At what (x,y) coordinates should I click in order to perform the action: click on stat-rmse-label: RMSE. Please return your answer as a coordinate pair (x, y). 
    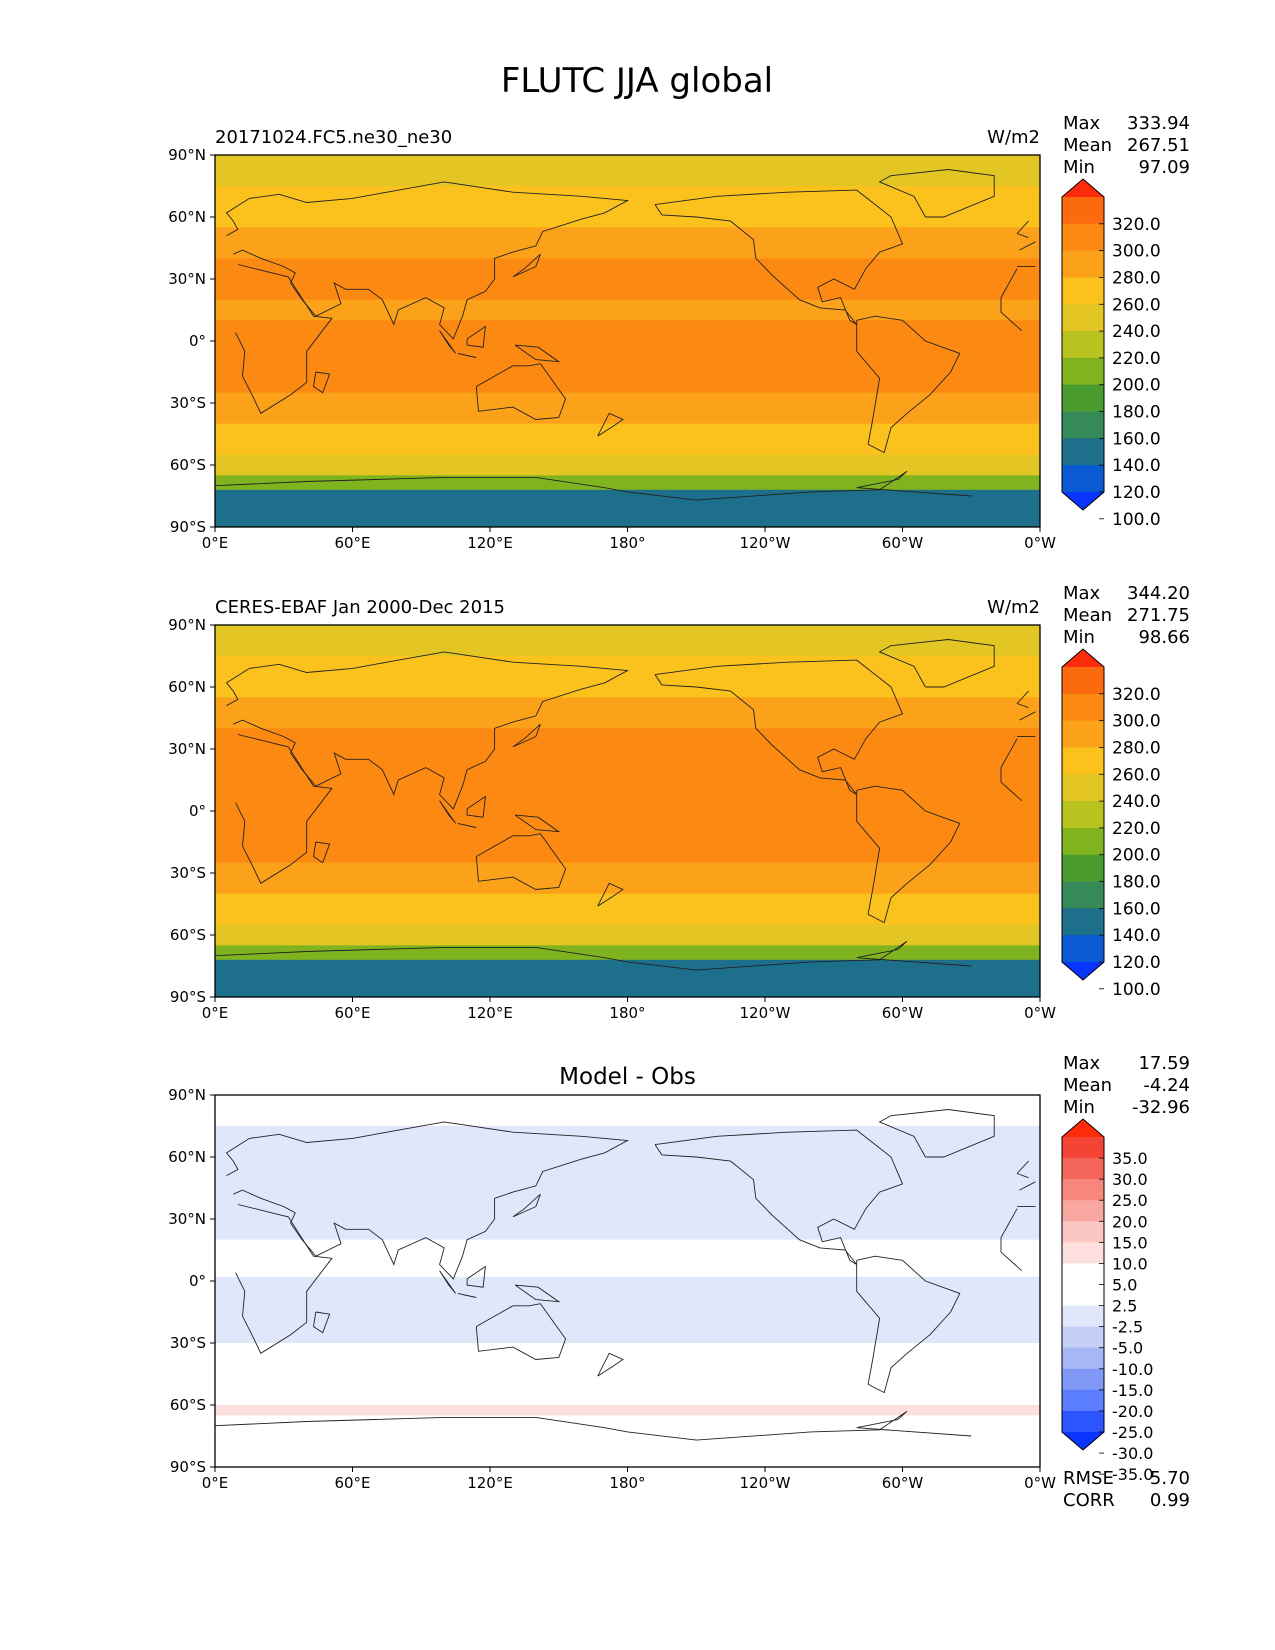
    Looking at the image, I should click on (1088, 1478).